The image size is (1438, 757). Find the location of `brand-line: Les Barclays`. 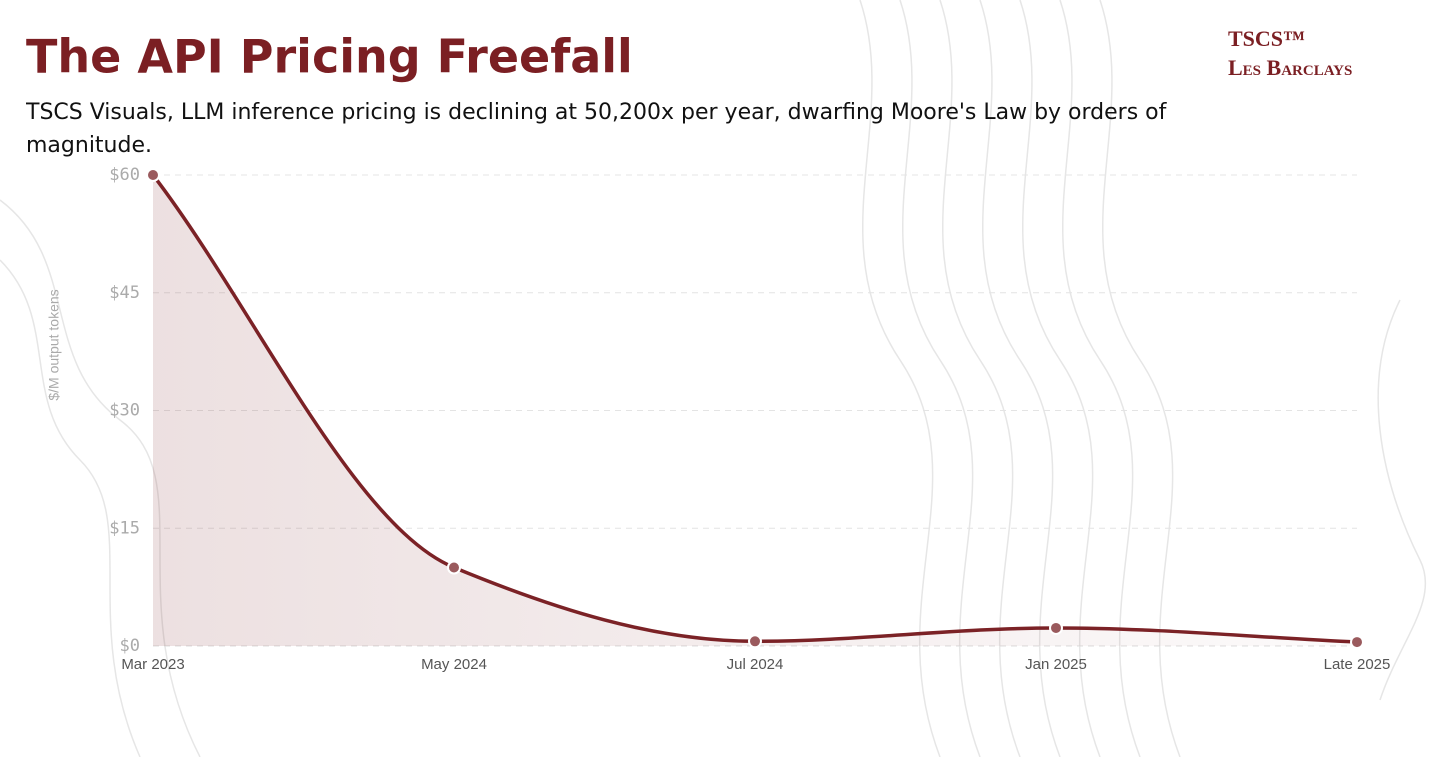

brand-line: Les Barclays is located at coordinates (1290, 67).